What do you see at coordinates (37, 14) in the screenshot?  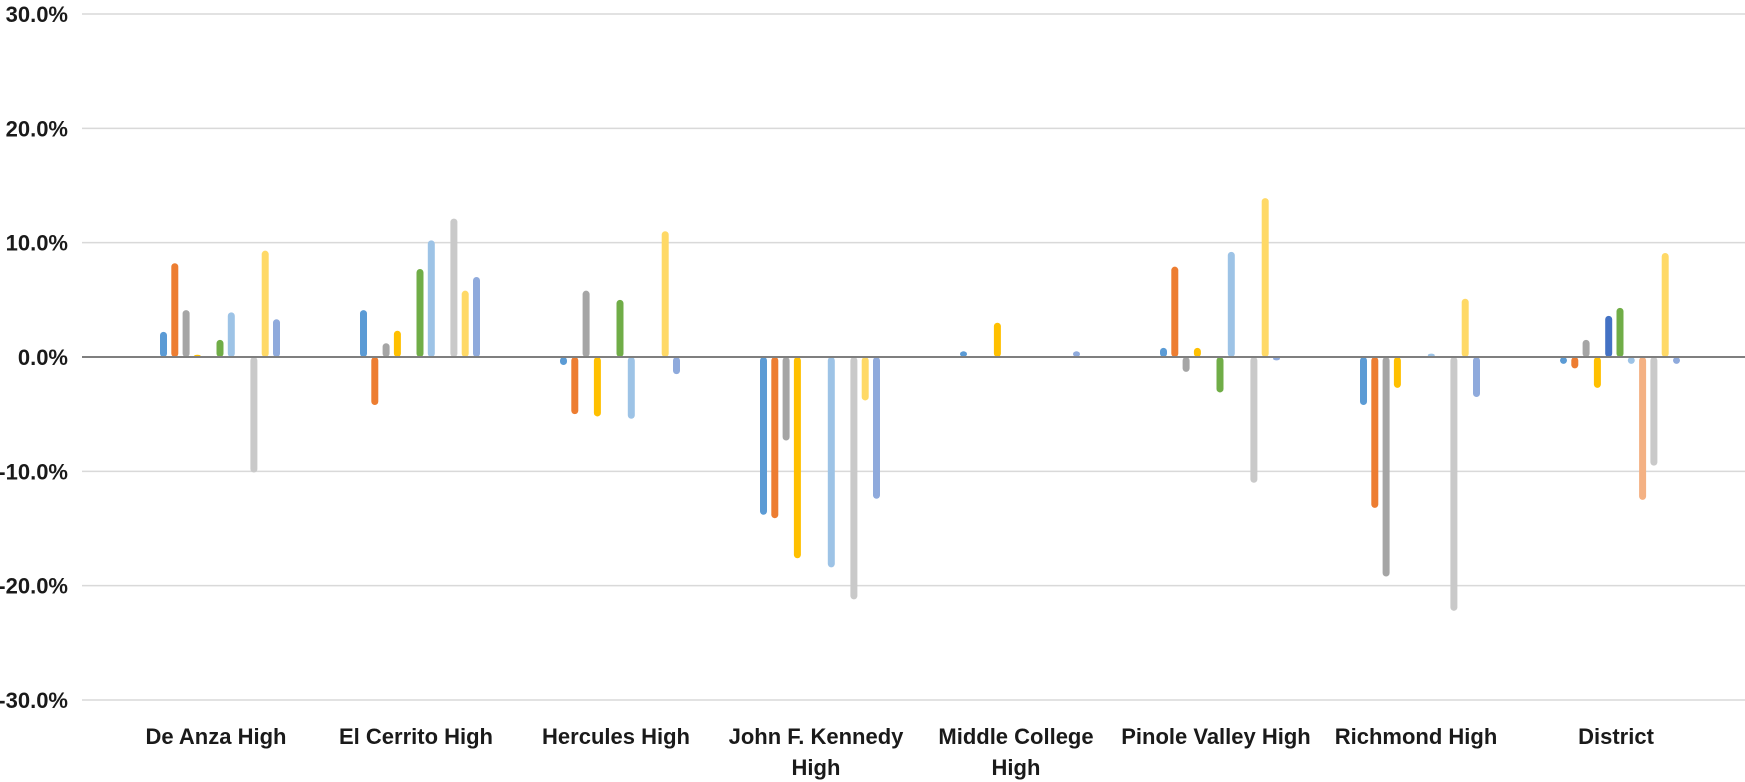 I see `y-tick-label: 30.0%` at bounding box center [37, 14].